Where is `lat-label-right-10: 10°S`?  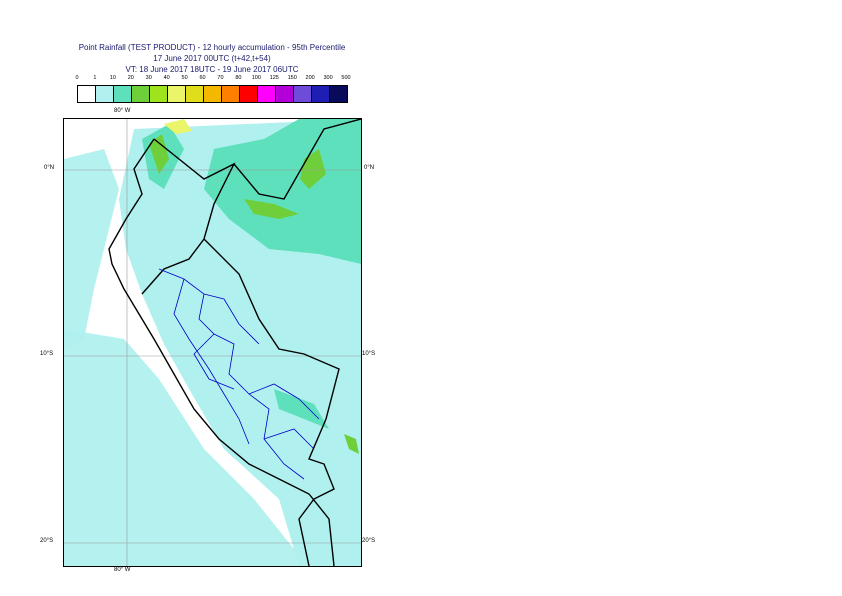
lat-label-right-10: 10°S is located at coordinates (369, 354).